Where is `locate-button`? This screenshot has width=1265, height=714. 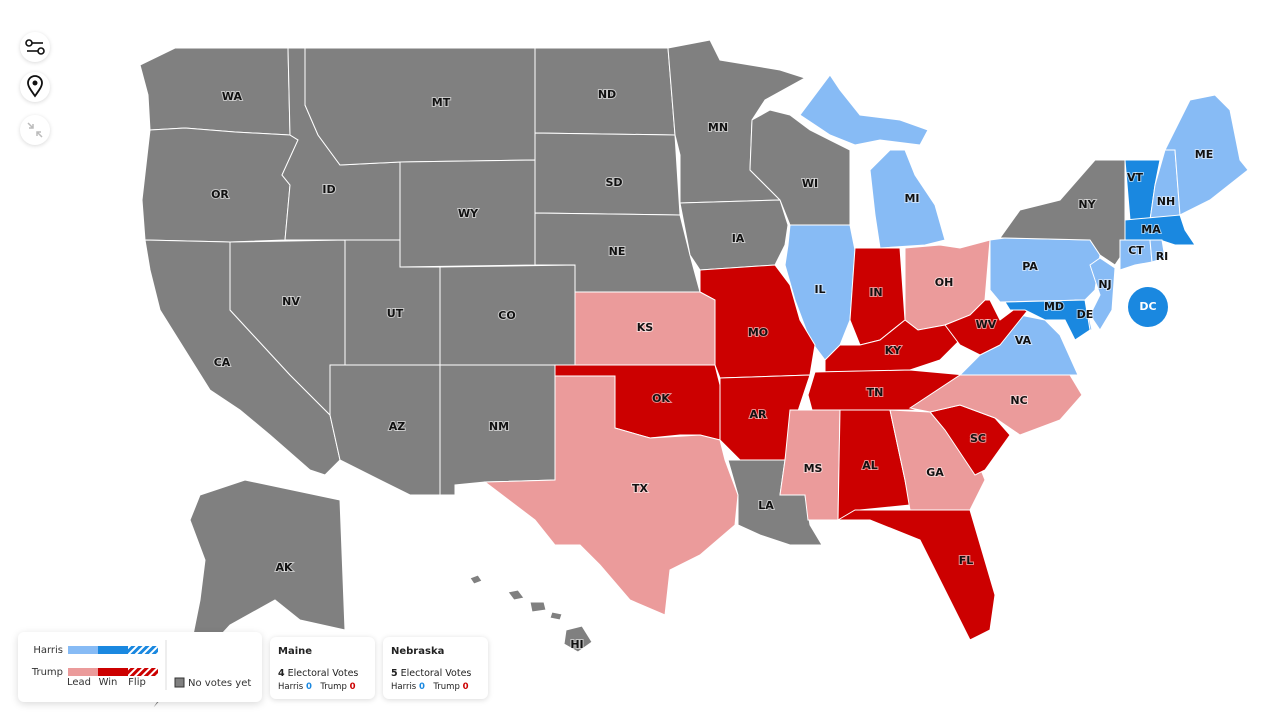
locate-button is located at coordinates (35, 87).